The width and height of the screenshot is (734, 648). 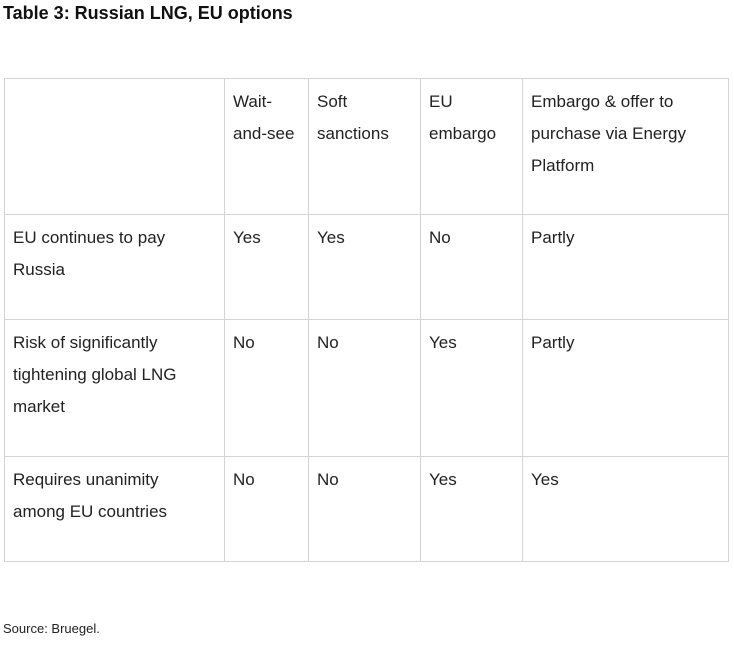 What do you see at coordinates (114, 267) in the screenshot?
I see `row-label: EU continues to pay Russia` at bounding box center [114, 267].